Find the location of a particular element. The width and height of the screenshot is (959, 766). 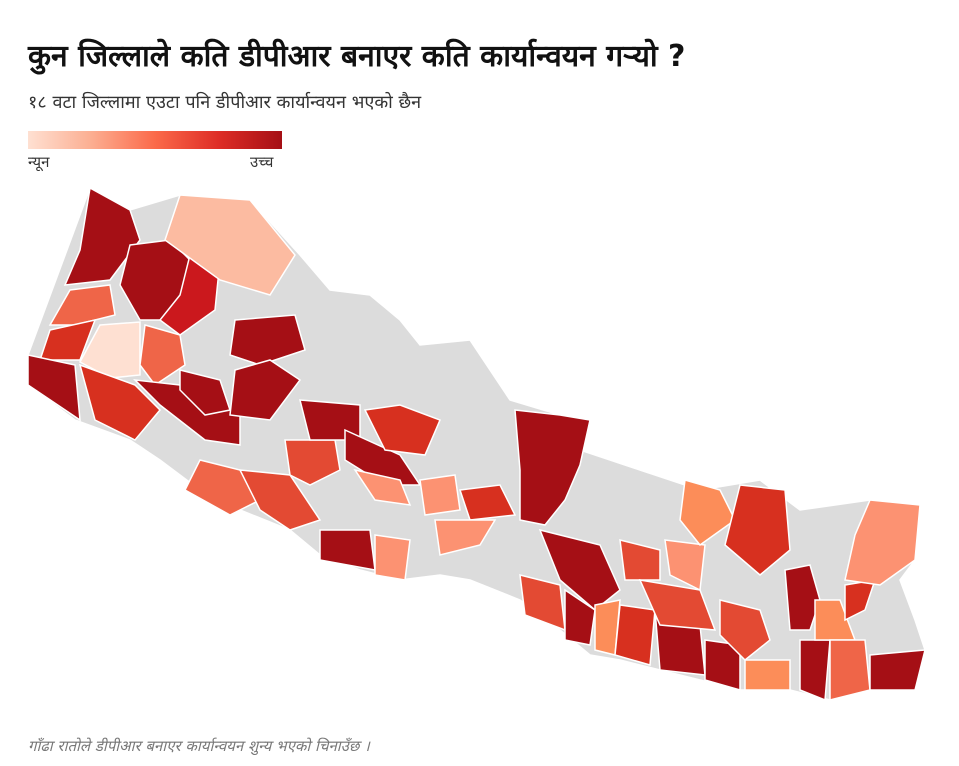

legend-high-label: उच्च is located at coordinates (262, 162).